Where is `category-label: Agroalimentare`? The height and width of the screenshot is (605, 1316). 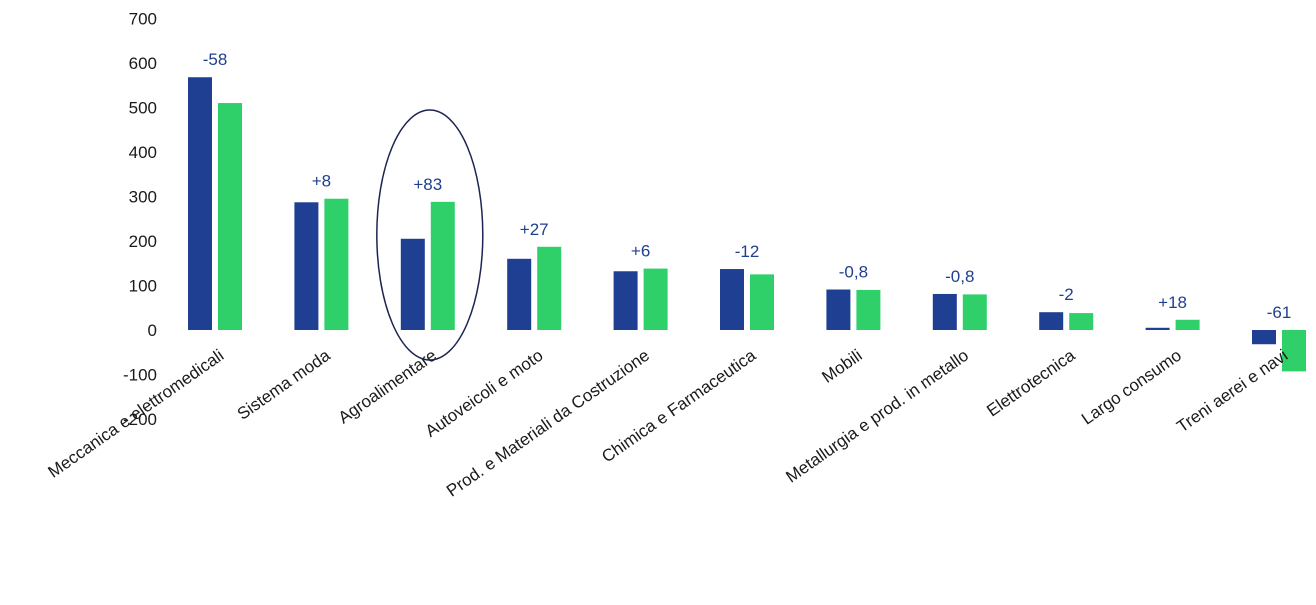 category-label: Agroalimentare is located at coordinates (387, 387).